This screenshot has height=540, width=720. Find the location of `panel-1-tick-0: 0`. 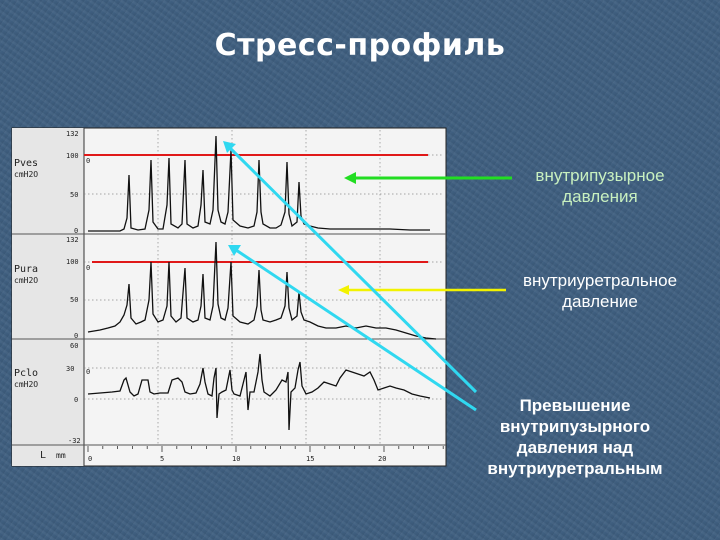

panel-1-tick-0: 0 is located at coordinates (76, 231).